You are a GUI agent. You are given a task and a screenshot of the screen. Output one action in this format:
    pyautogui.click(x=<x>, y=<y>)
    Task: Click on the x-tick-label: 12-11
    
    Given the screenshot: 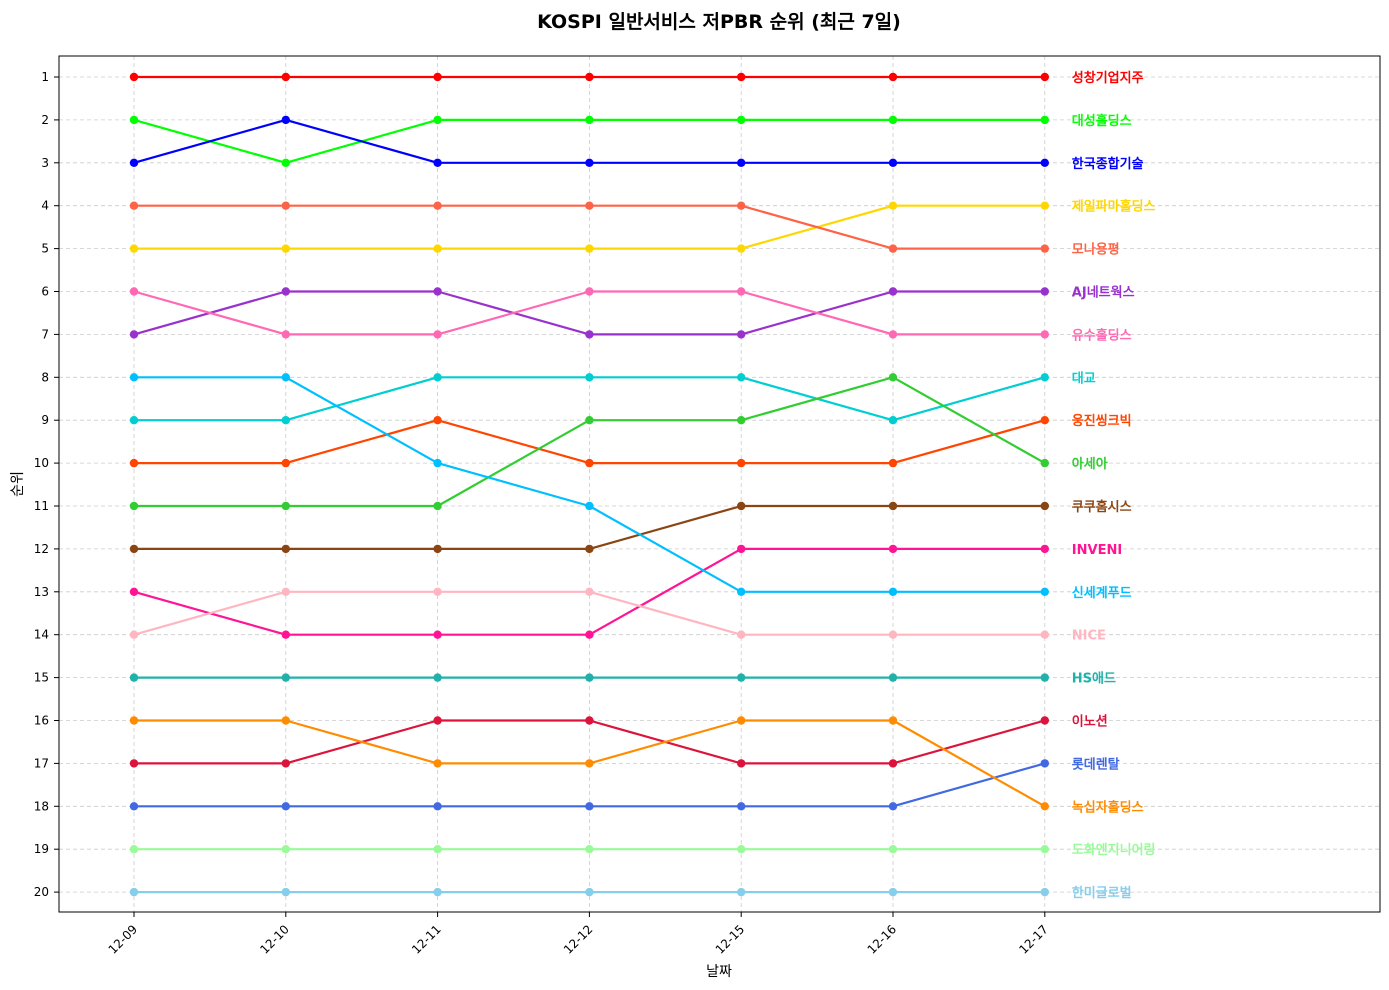 What is the action you would take?
    pyautogui.click(x=426, y=939)
    